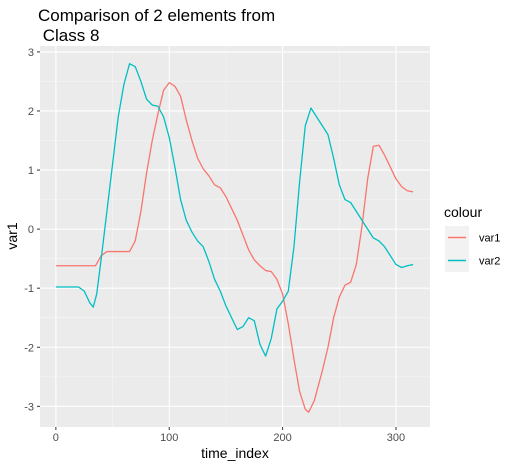 The width and height of the screenshot is (518, 468). I want to click on y-tick-label: 3, so click(31, 53).